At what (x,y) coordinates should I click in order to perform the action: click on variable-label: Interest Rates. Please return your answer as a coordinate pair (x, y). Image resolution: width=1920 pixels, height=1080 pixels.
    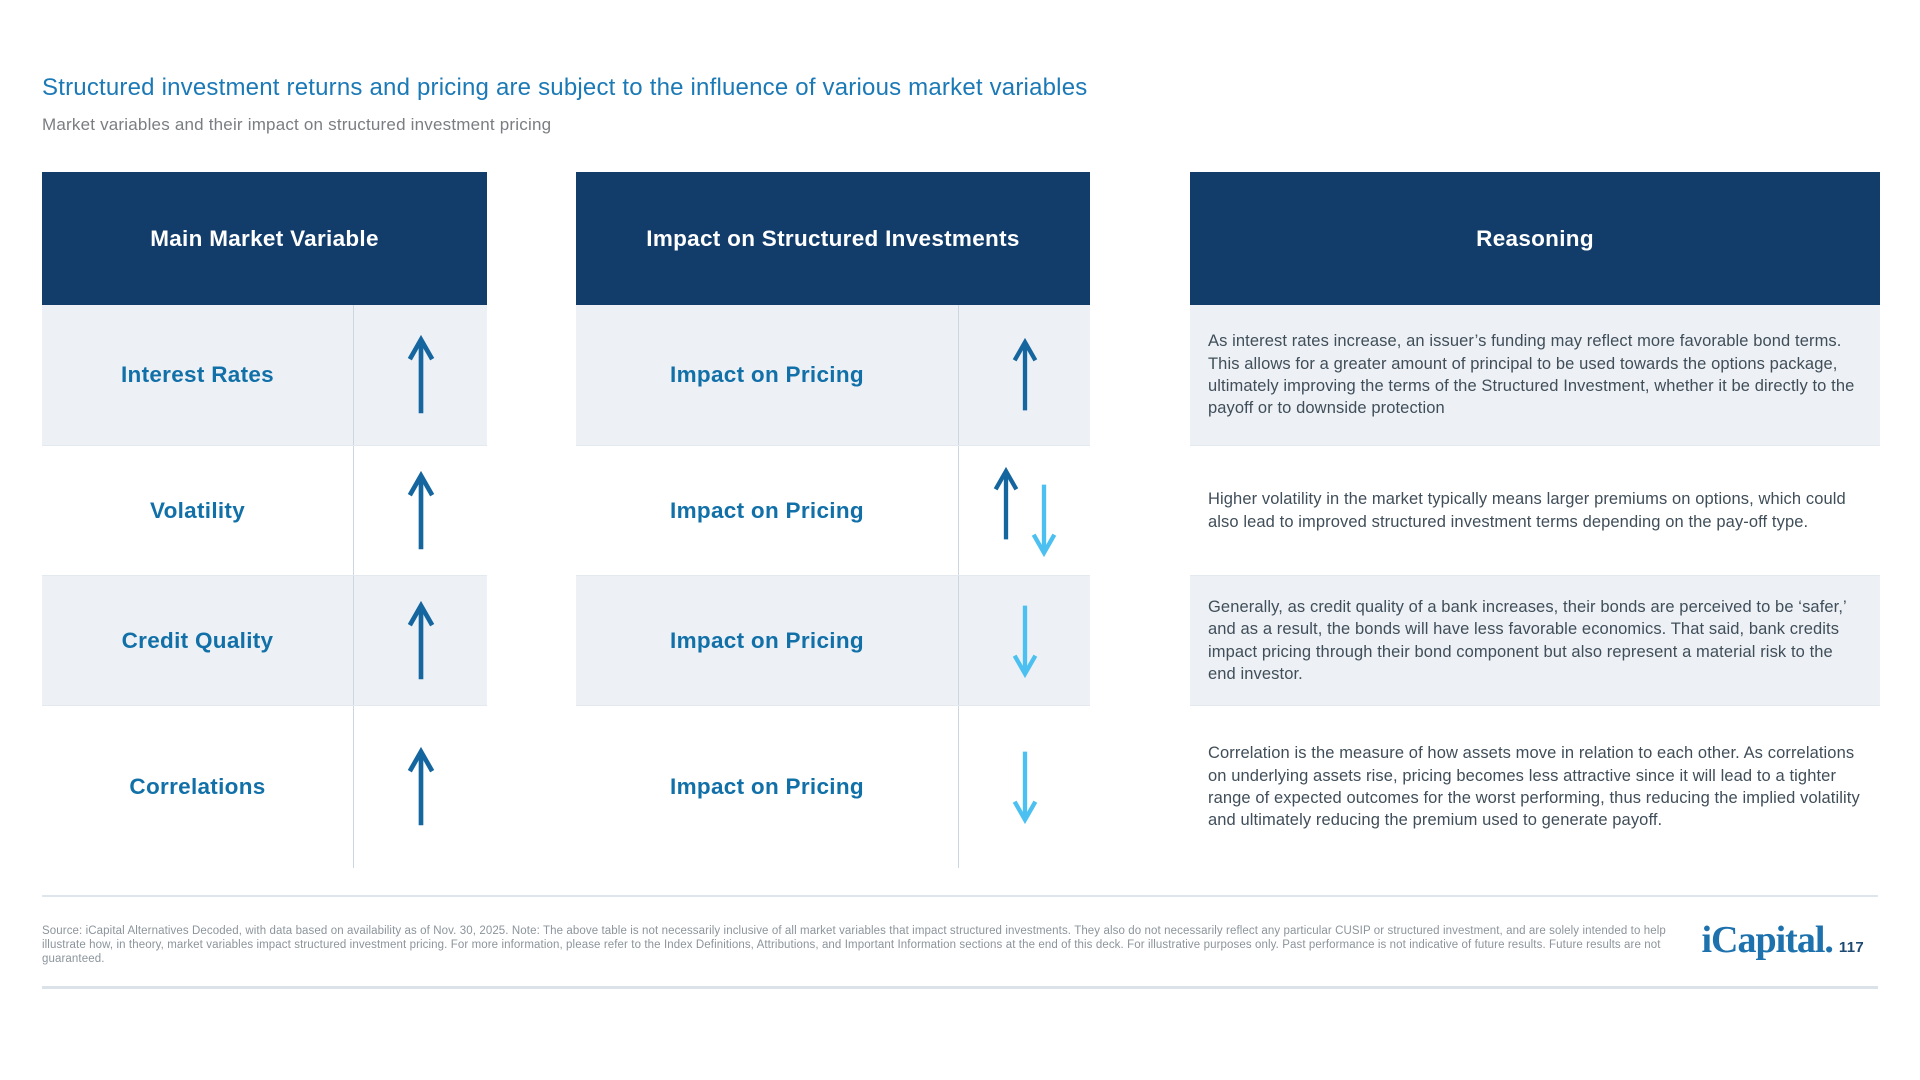
    Looking at the image, I should click on (198, 375).